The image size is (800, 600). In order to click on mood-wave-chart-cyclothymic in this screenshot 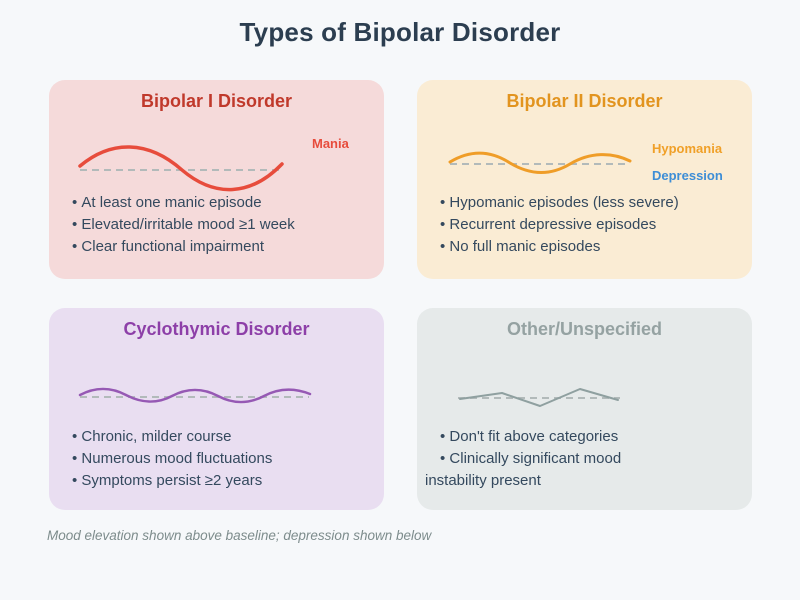, I will do `click(195, 395)`.